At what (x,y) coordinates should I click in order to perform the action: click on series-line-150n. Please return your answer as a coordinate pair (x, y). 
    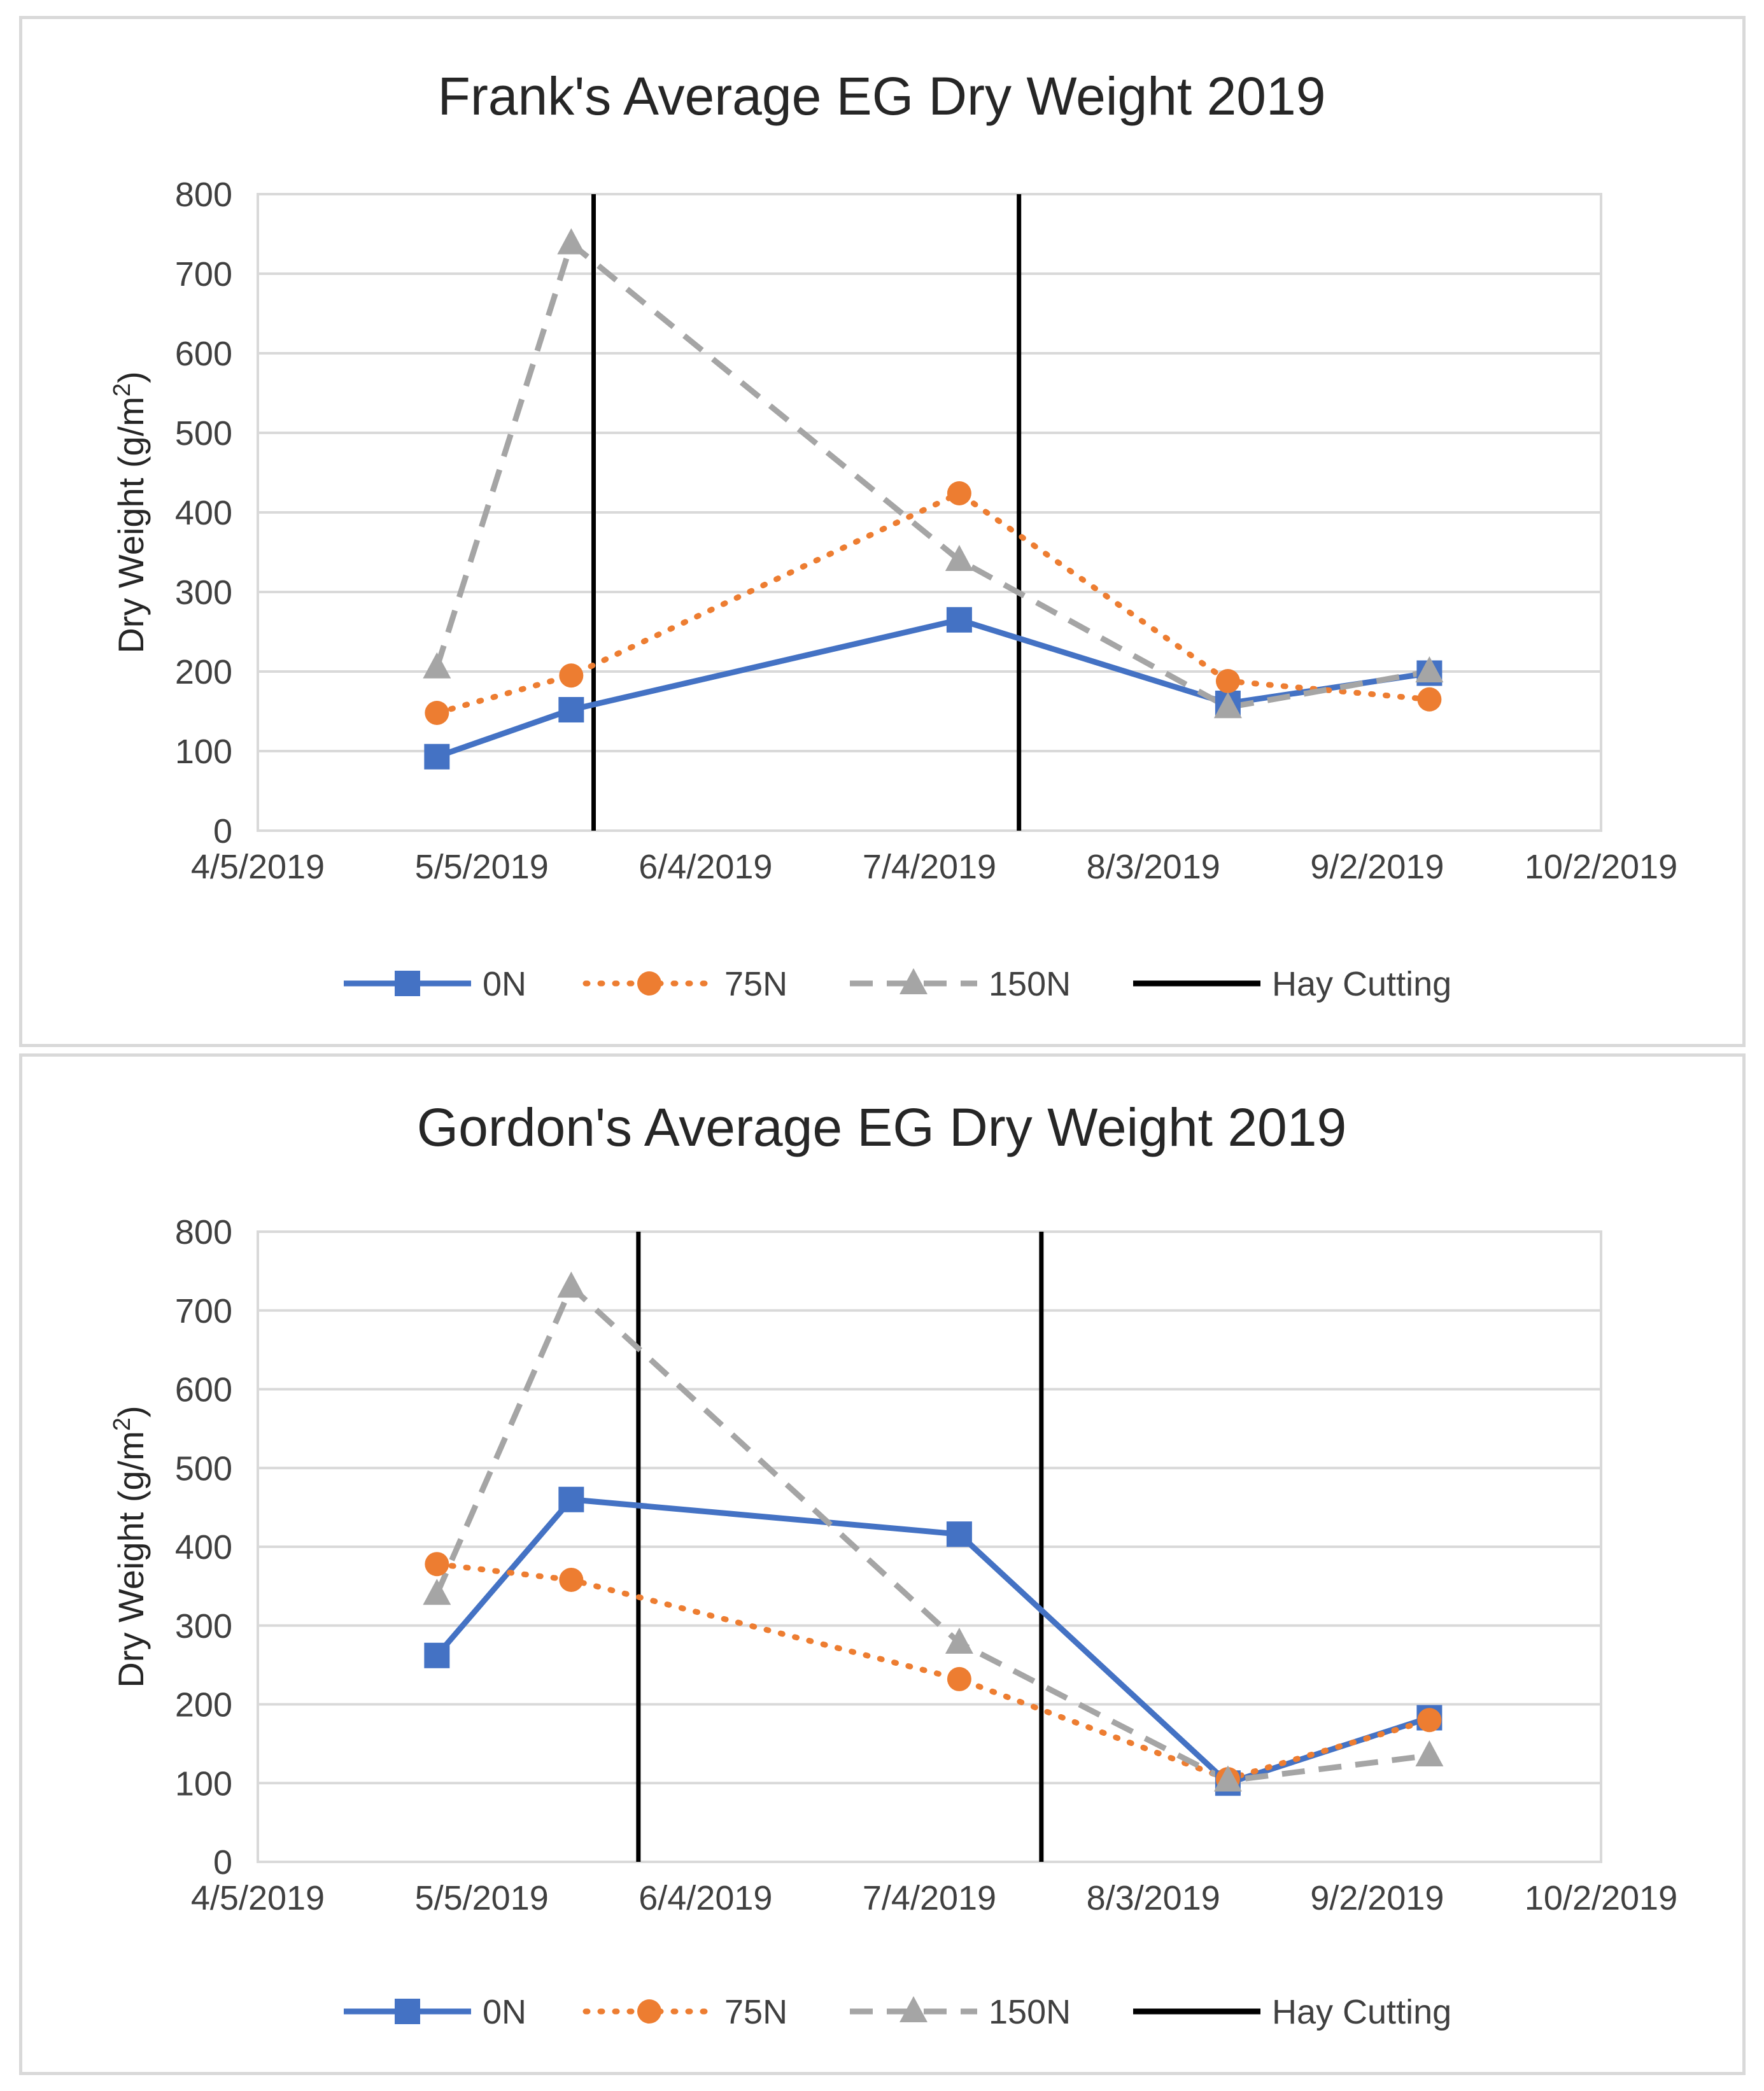
    Looking at the image, I should click on (932, 475).